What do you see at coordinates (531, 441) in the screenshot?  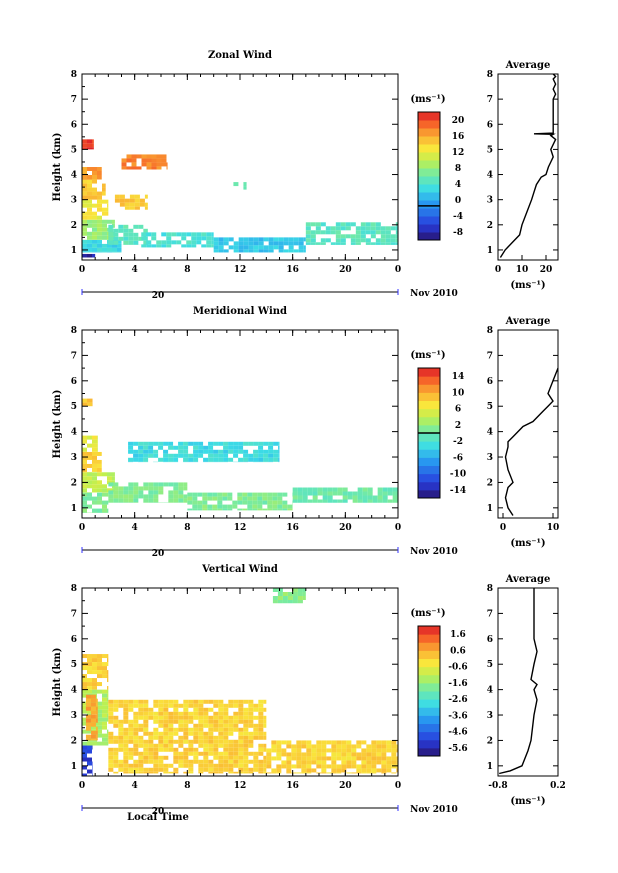 I see `average-profile-line` at bounding box center [531, 441].